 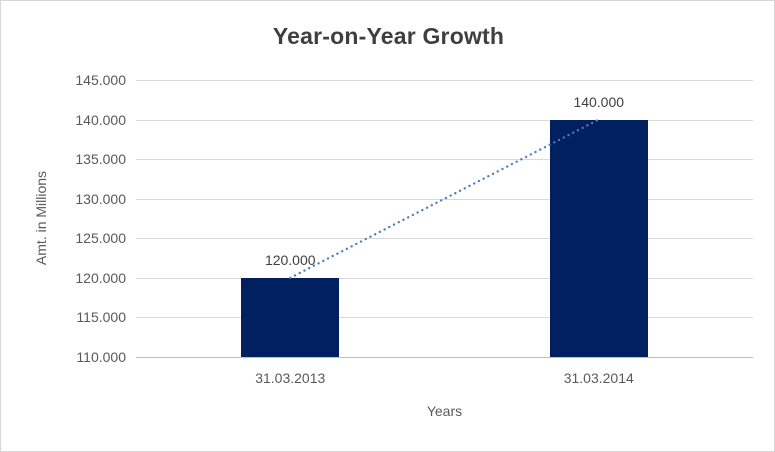 I want to click on y-axis-title: Amt. in Millions, so click(x=41, y=218).